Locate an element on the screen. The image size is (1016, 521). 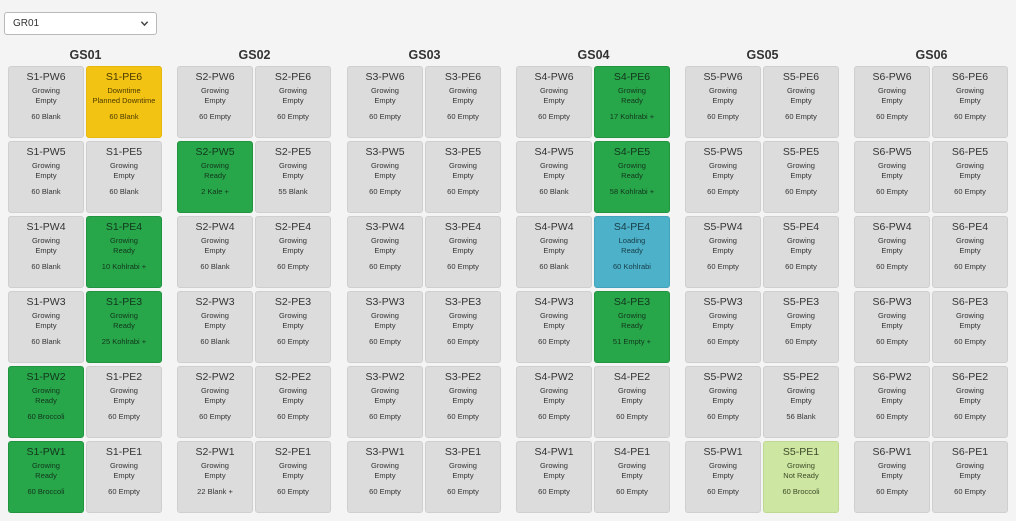
station-cell: S4-PE6 Growing Ready 17 Kohlrabi + is located at coordinates (632, 102).